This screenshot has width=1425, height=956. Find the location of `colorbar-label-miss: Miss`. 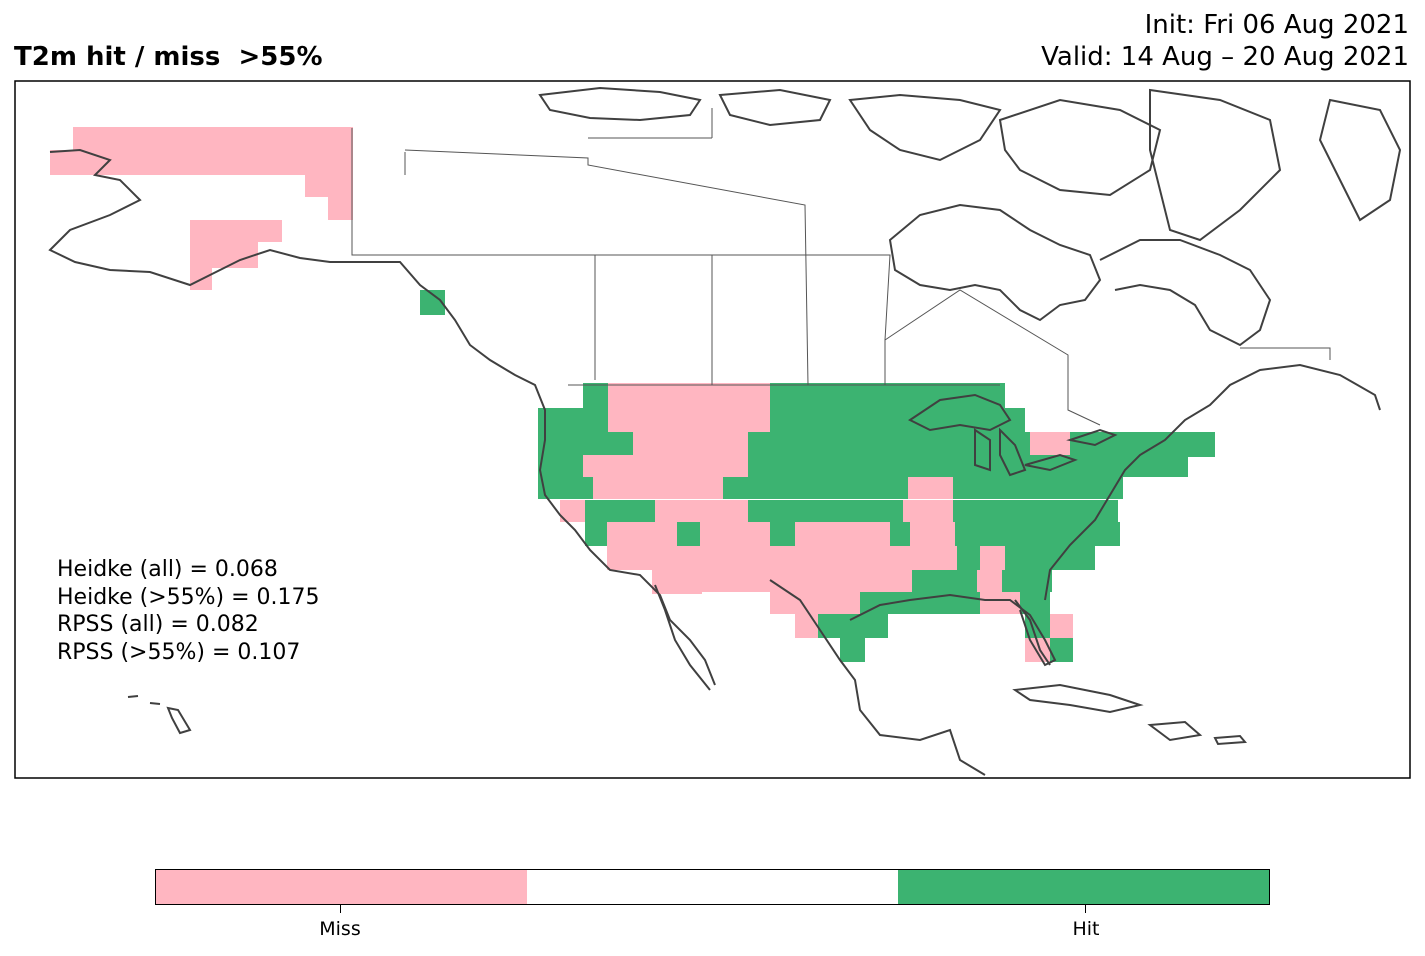

colorbar-label-miss: Miss is located at coordinates (340, 929).